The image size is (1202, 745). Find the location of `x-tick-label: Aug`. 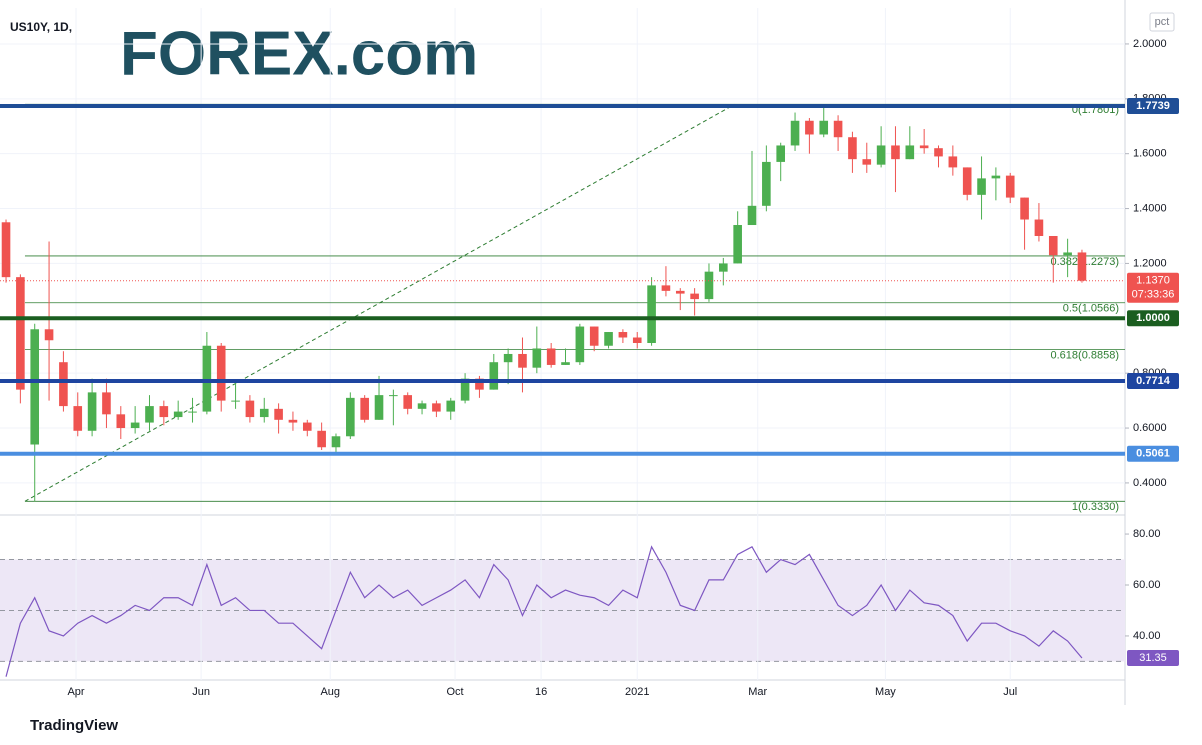

x-tick-label: Aug is located at coordinates (330, 692).